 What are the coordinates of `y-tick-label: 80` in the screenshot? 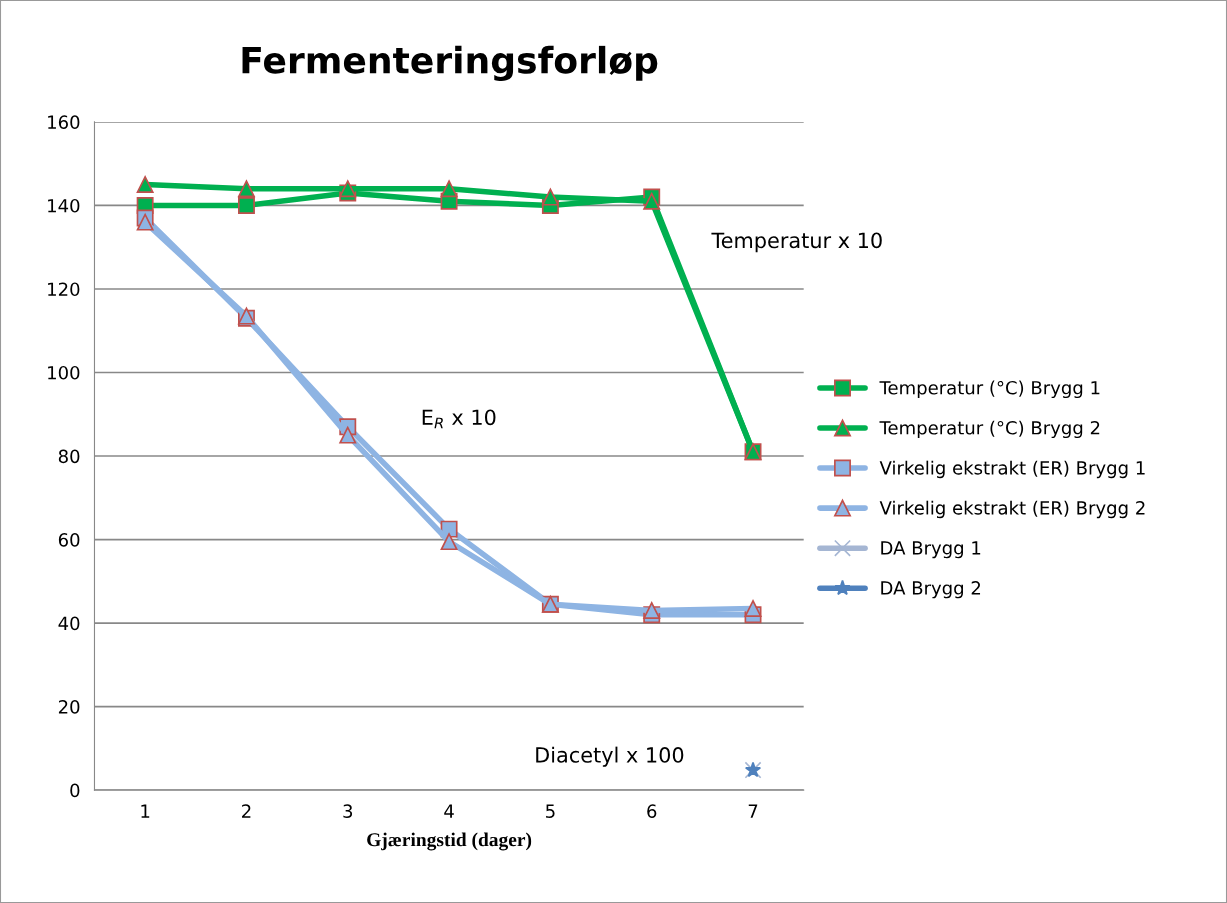 It's located at (69, 456).